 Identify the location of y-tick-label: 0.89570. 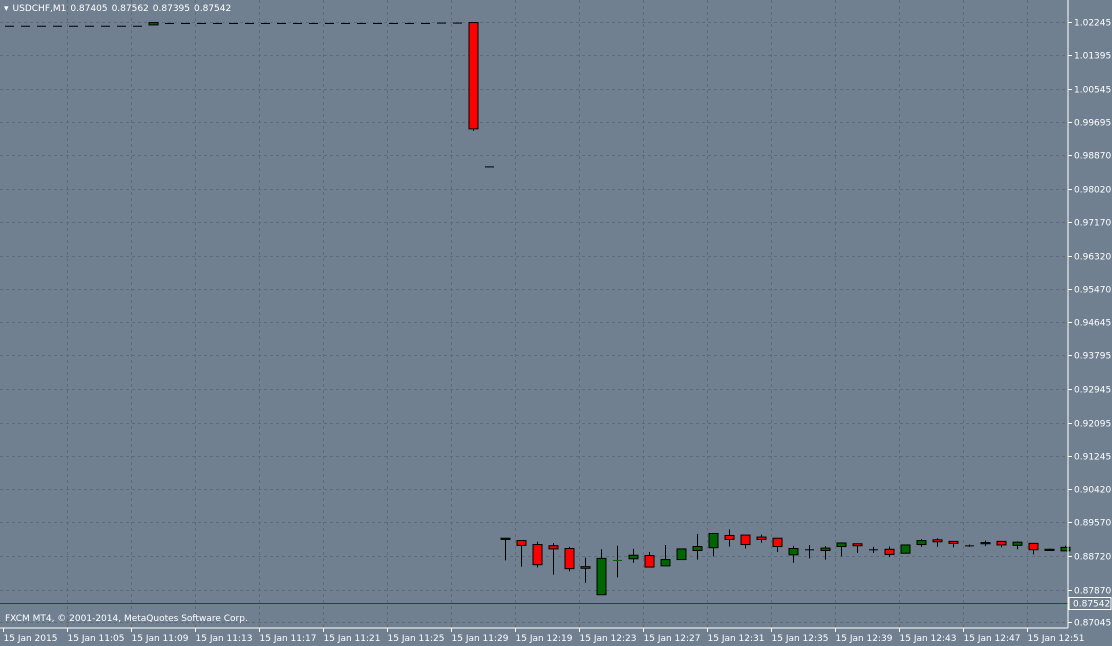
(1092, 524).